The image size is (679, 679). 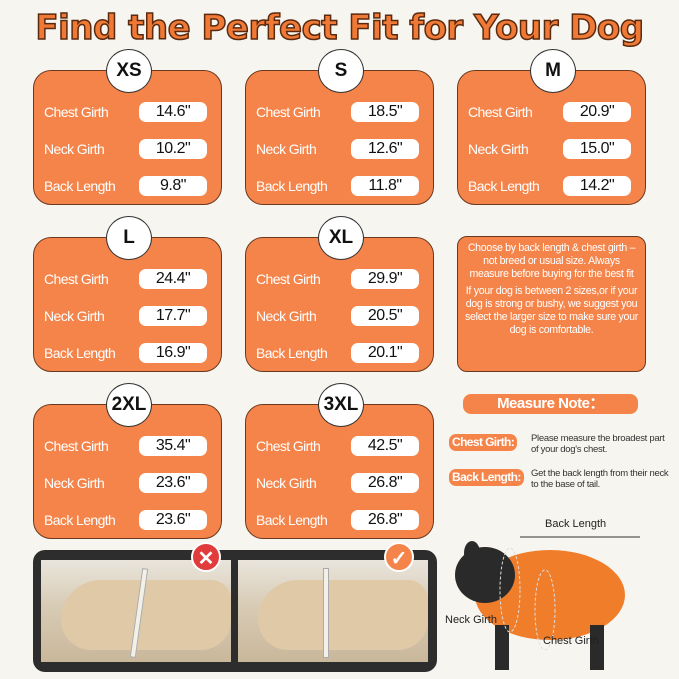 I want to click on back-row: Back Length 16.9", so click(x=125, y=353).